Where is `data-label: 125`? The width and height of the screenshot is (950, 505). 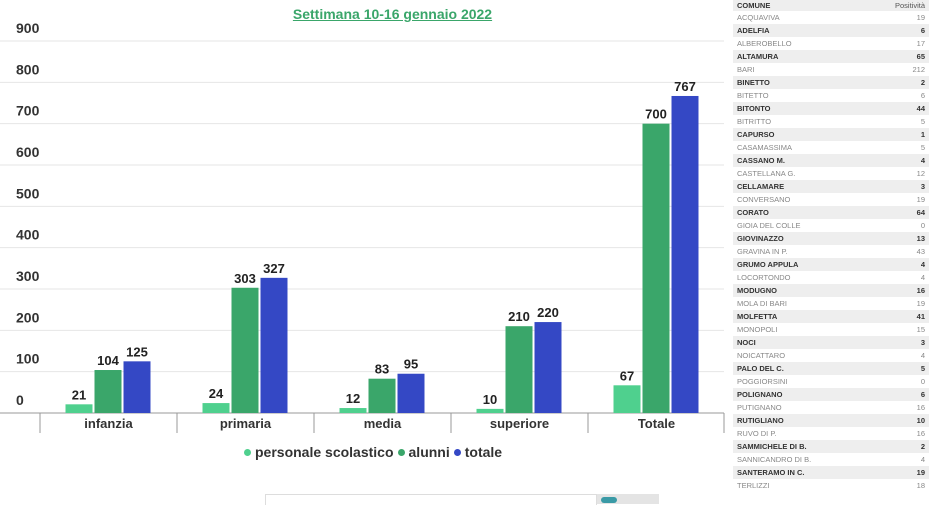 data-label: 125 is located at coordinates (137, 351).